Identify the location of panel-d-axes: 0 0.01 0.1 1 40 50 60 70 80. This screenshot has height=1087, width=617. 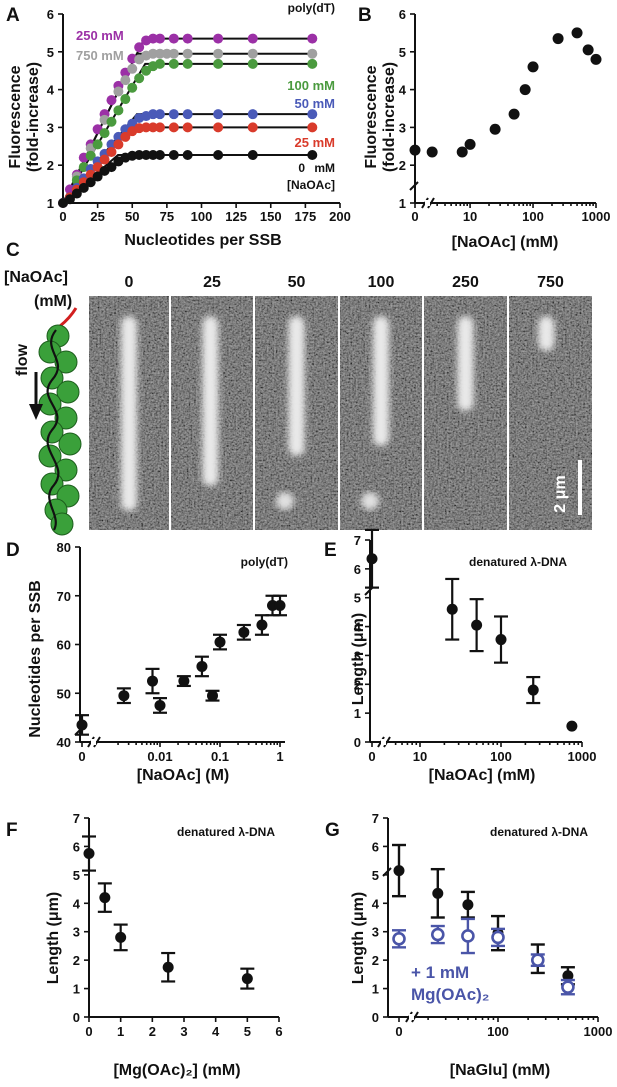
(171, 652).